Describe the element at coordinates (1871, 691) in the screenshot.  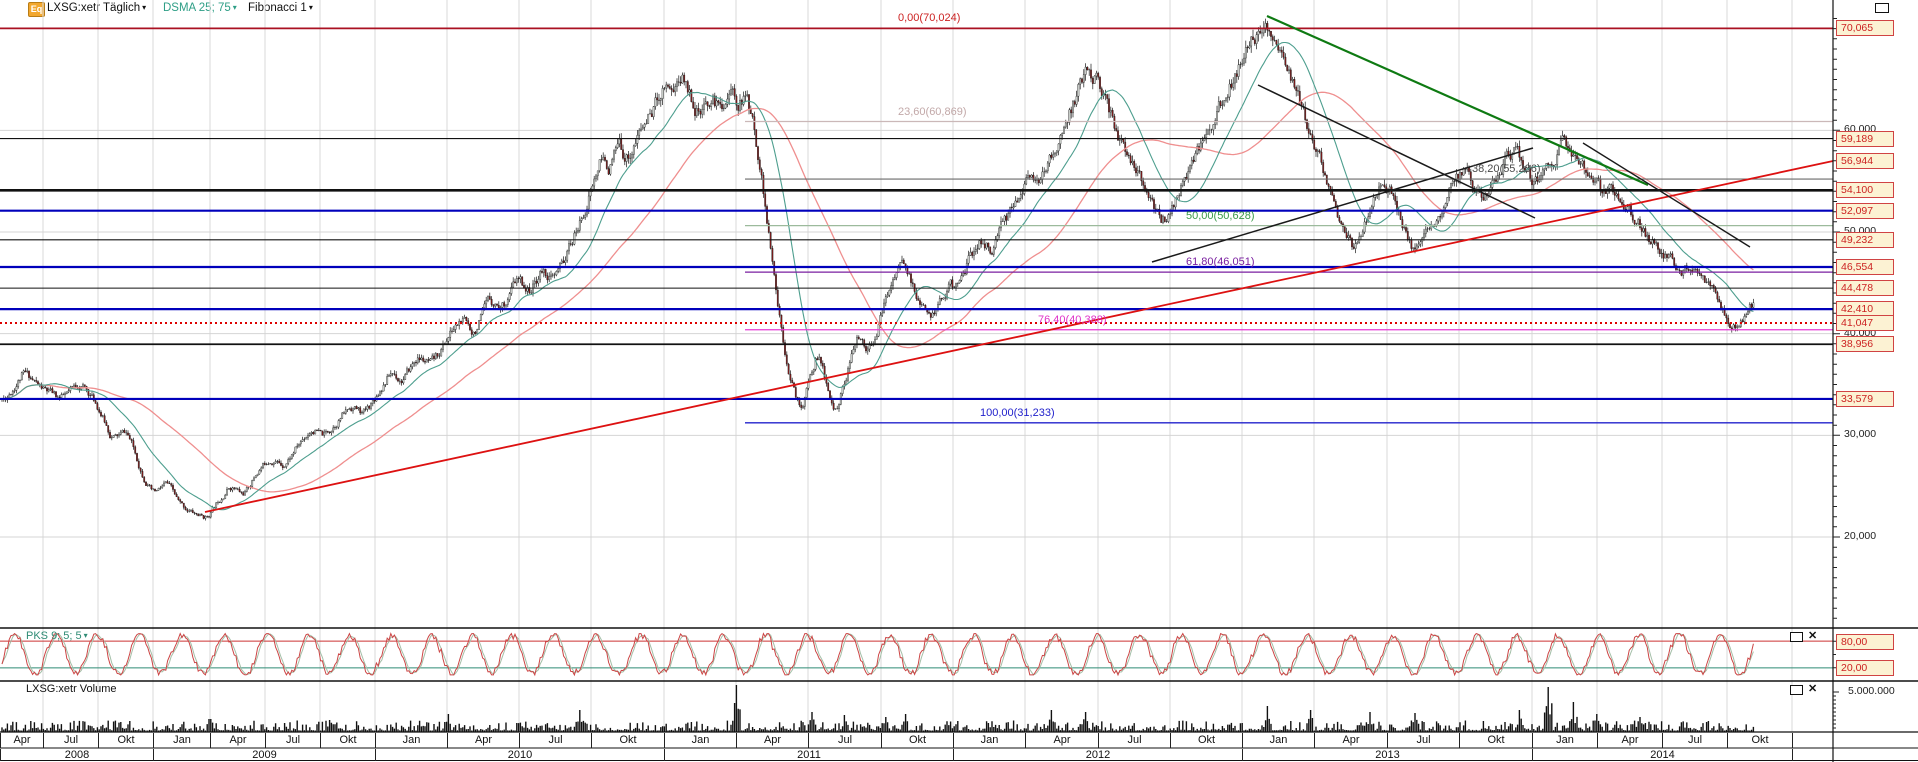
I see `volume-axis-tick-label: 5.000.000` at that location.